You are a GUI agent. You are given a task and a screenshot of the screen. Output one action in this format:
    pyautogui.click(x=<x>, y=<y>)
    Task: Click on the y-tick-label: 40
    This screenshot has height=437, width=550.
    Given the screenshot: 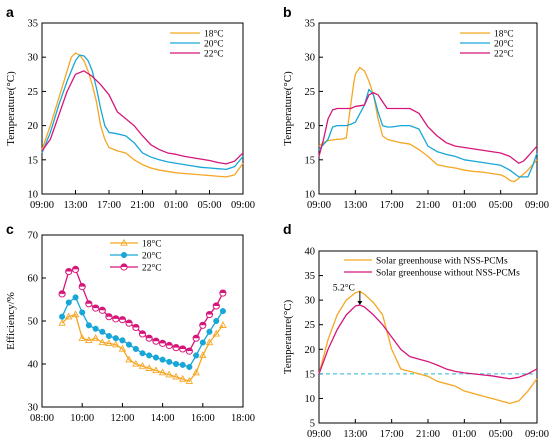 What is the action you would take?
    pyautogui.click(x=310, y=252)
    